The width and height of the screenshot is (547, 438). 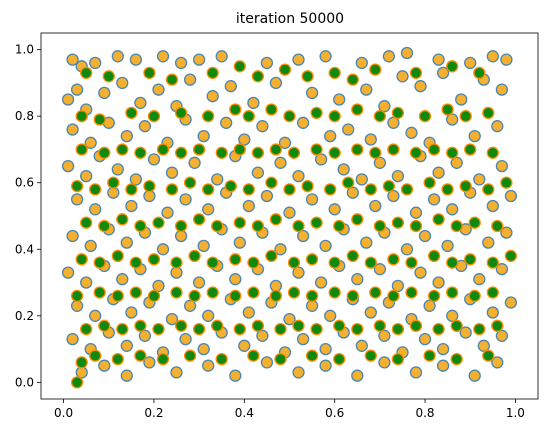 I want to click on x-tick-label: 0.0, so click(x=63, y=413).